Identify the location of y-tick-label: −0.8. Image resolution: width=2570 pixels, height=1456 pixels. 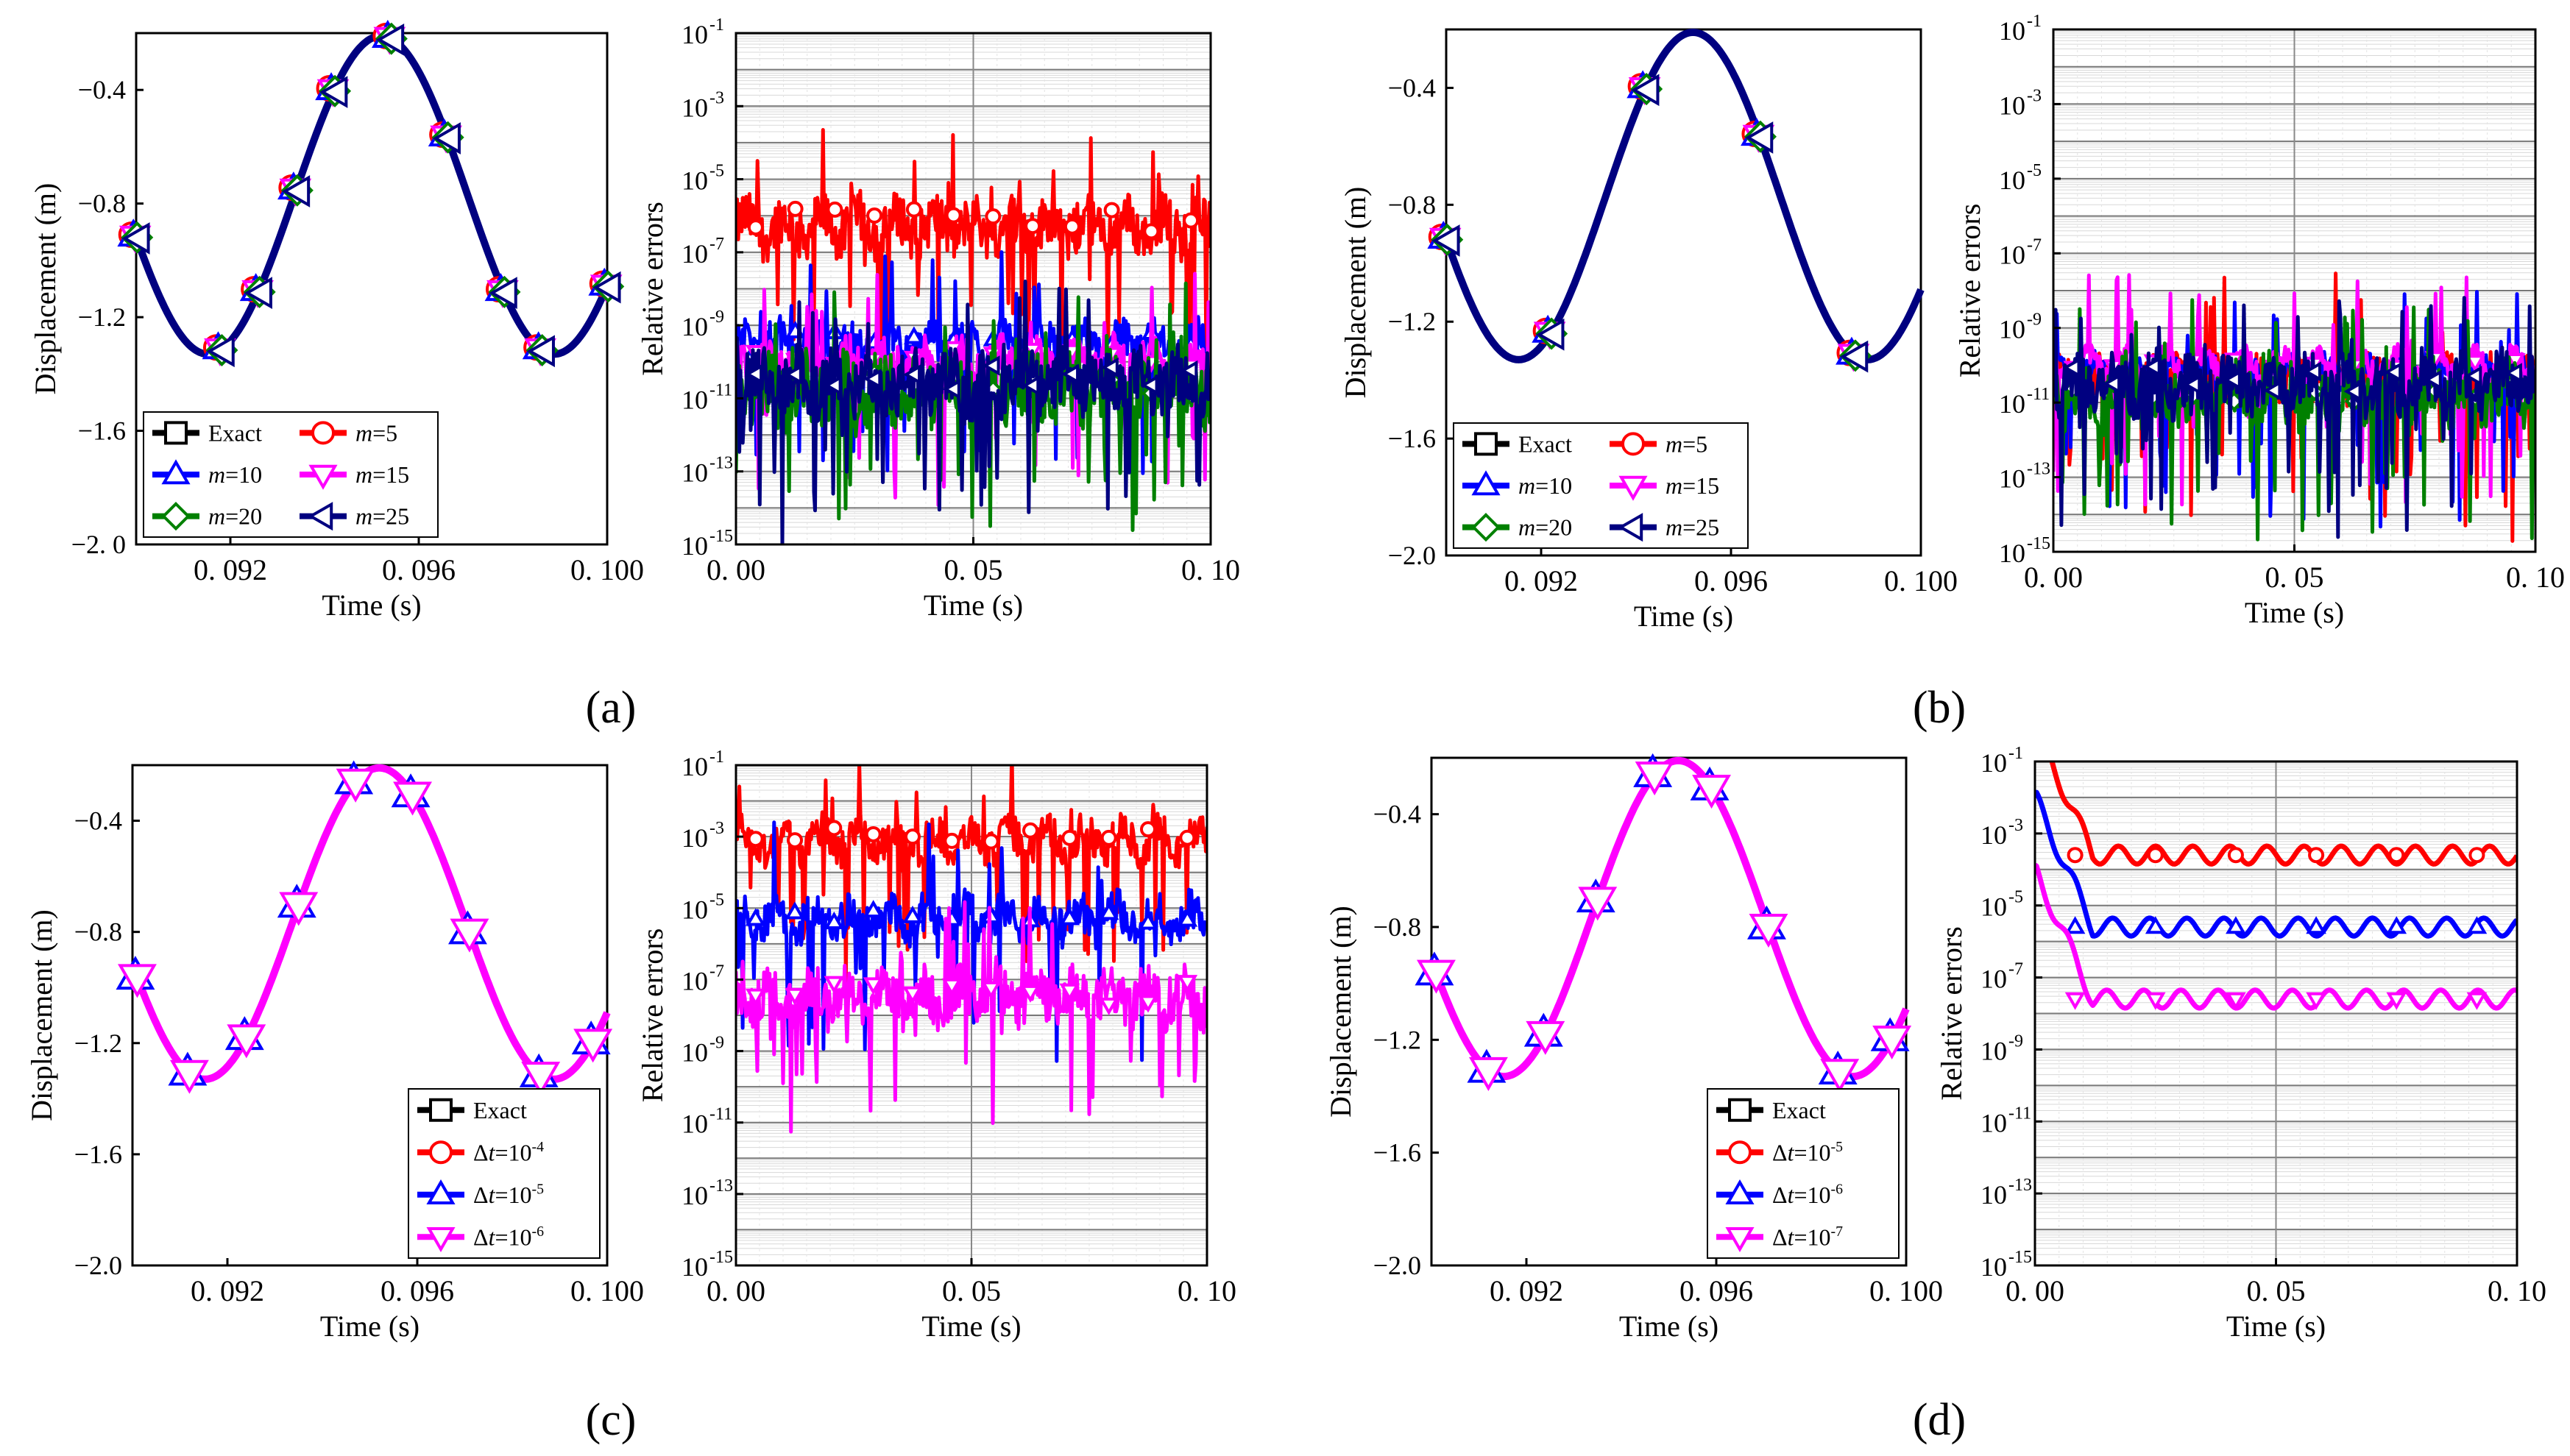
(1412, 205).